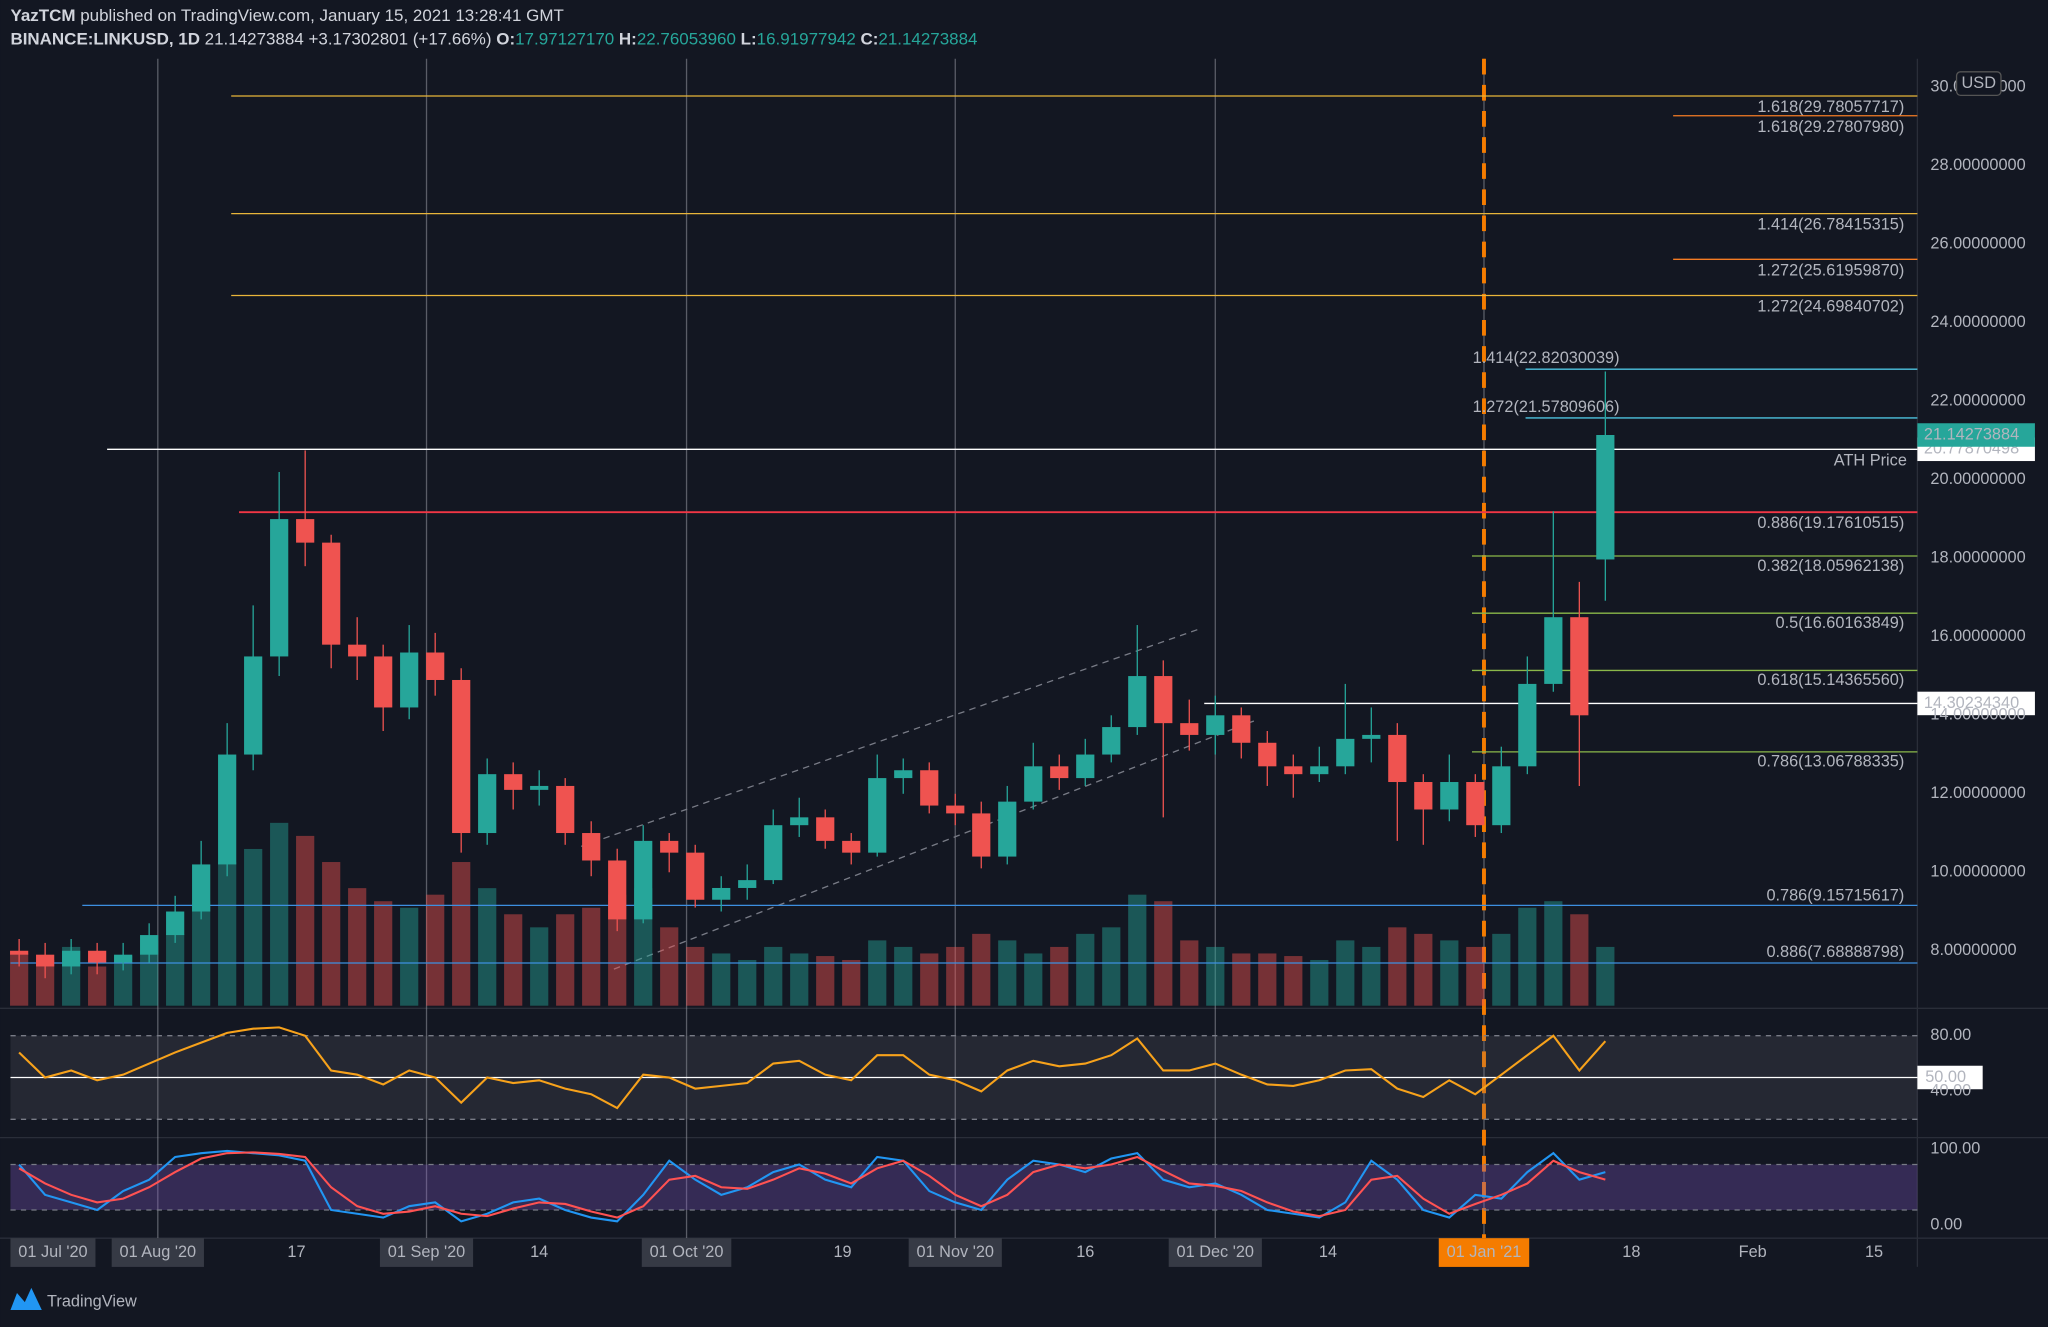  Describe the element at coordinates (1546, 407) in the screenshot. I see `level-label: 1.272(21.57809606)` at that location.